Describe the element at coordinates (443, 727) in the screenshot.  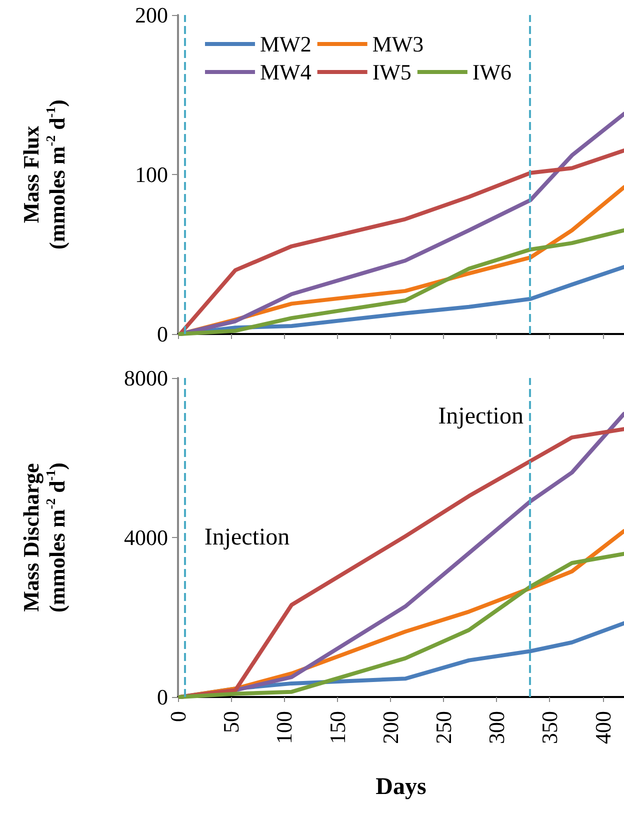
I see `x-tick-label: 250` at that location.